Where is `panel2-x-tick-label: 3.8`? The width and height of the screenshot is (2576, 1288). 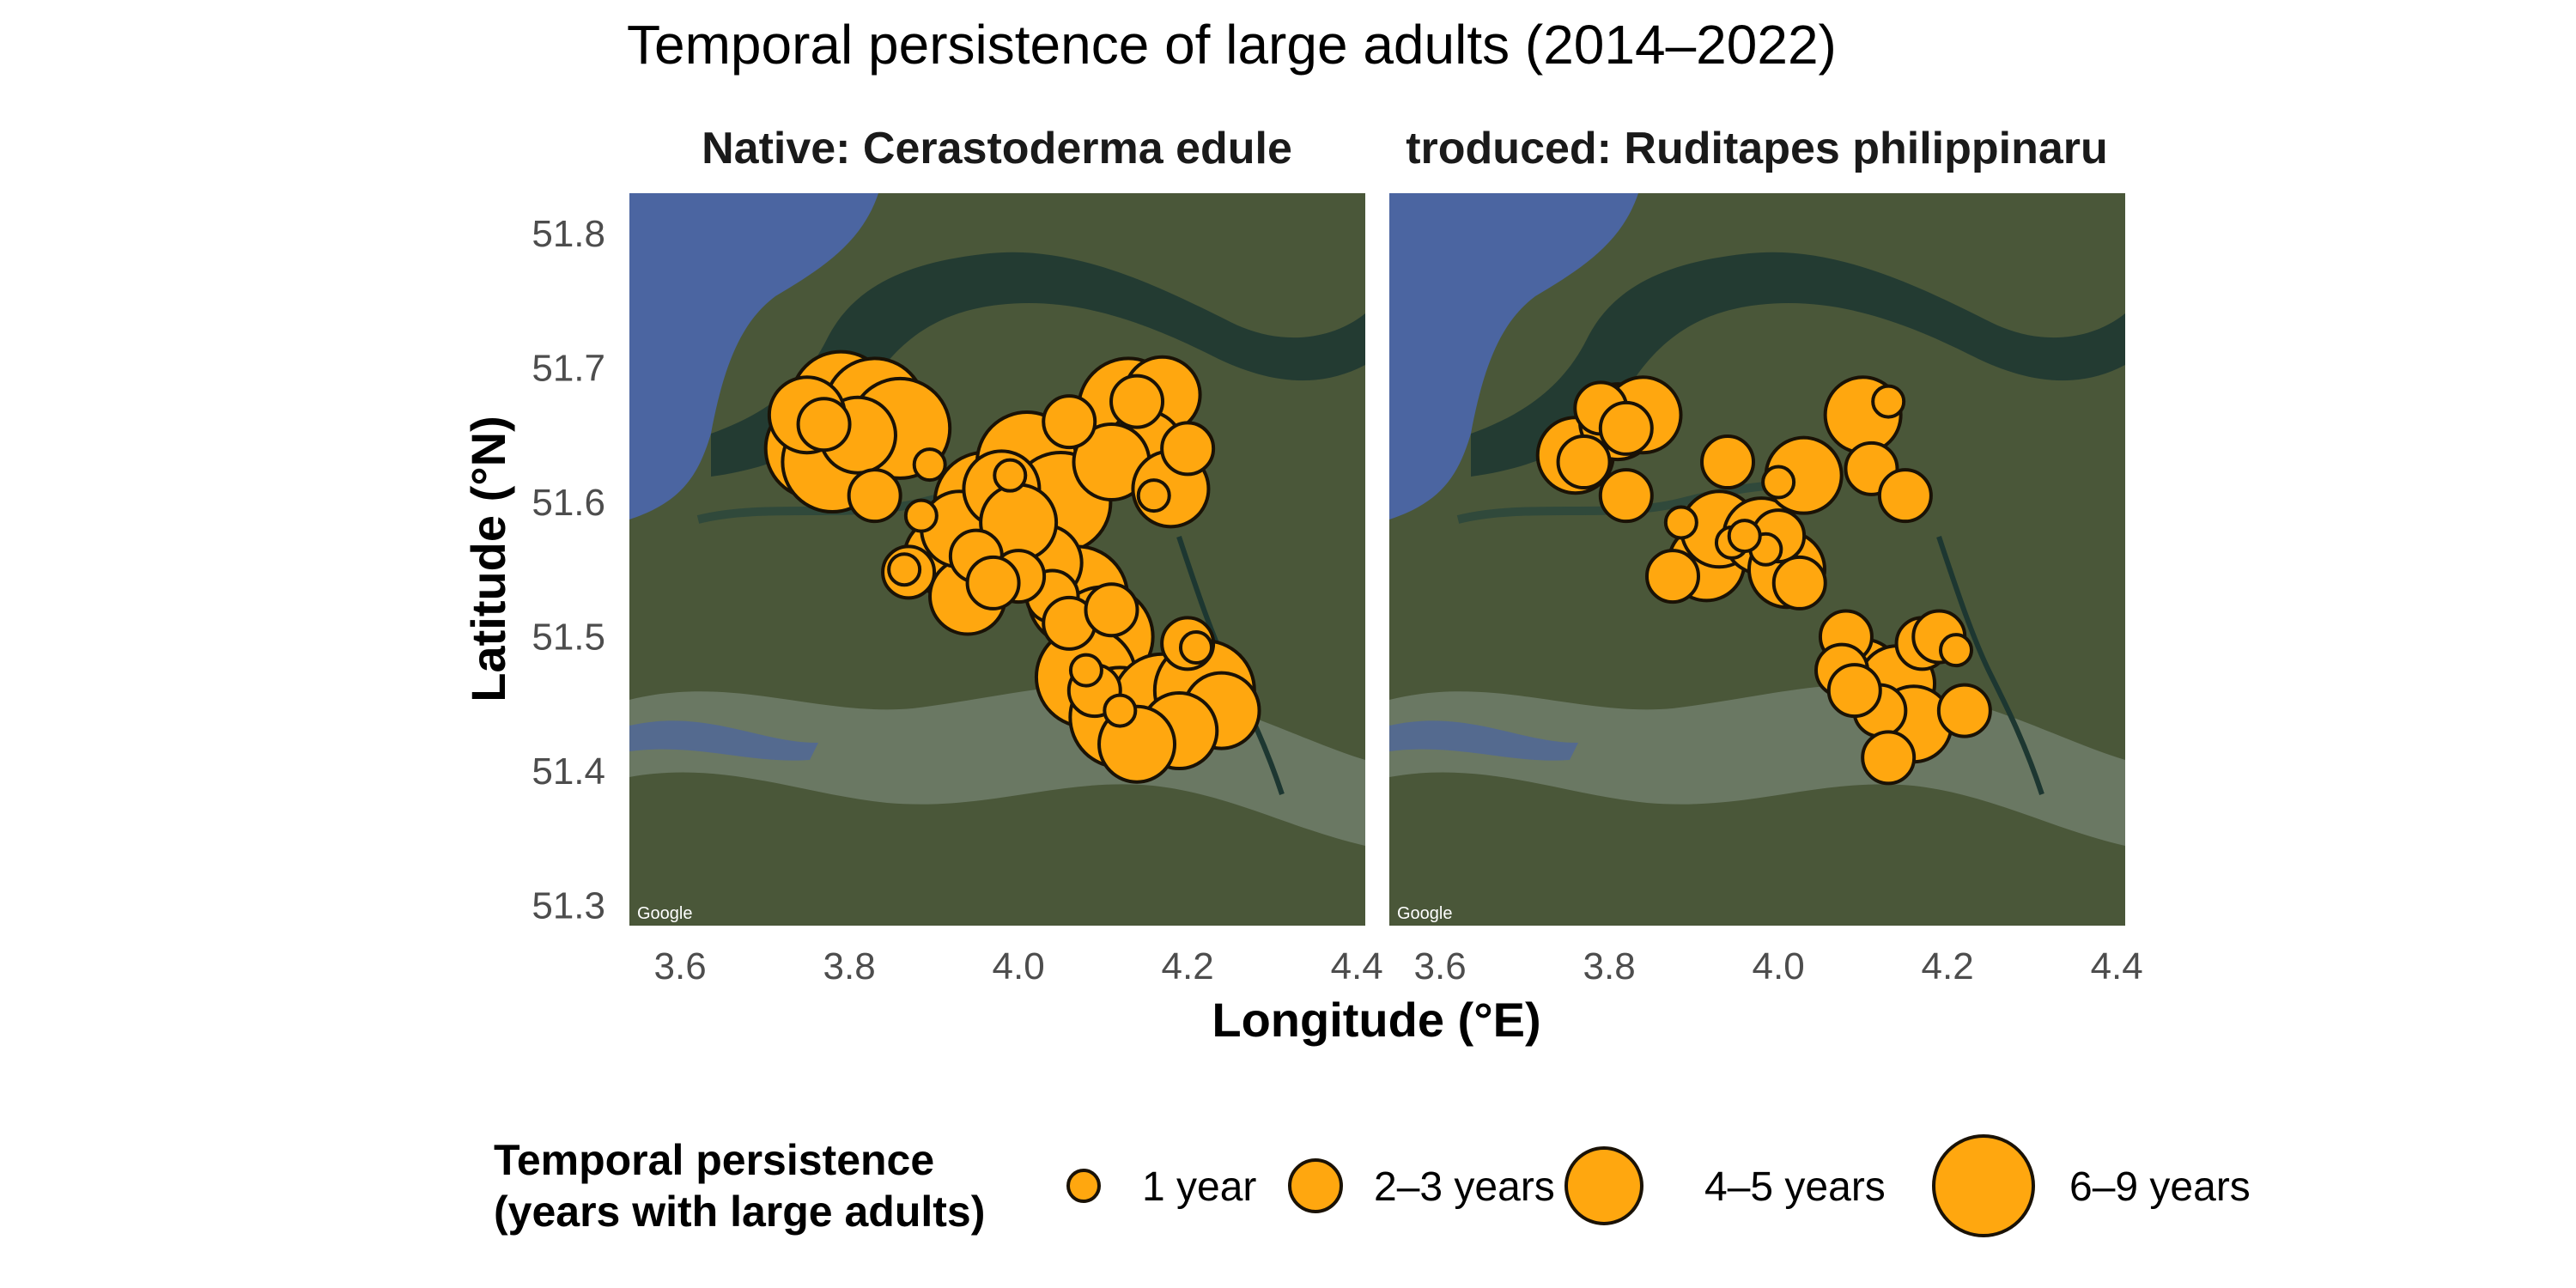 panel2-x-tick-label: 3.8 is located at coordinates (1609, 966).